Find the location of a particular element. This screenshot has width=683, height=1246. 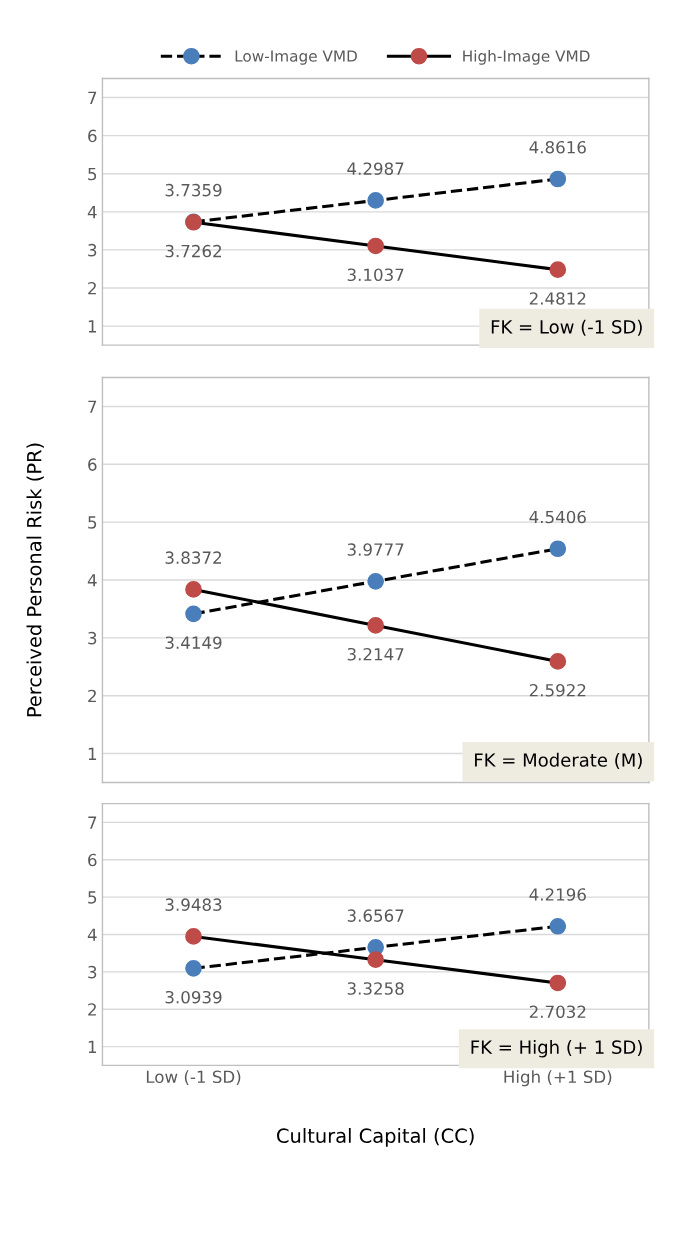

y-axis-title: Perceived Personal Risk (PR) is located at coordinates (35, 580).